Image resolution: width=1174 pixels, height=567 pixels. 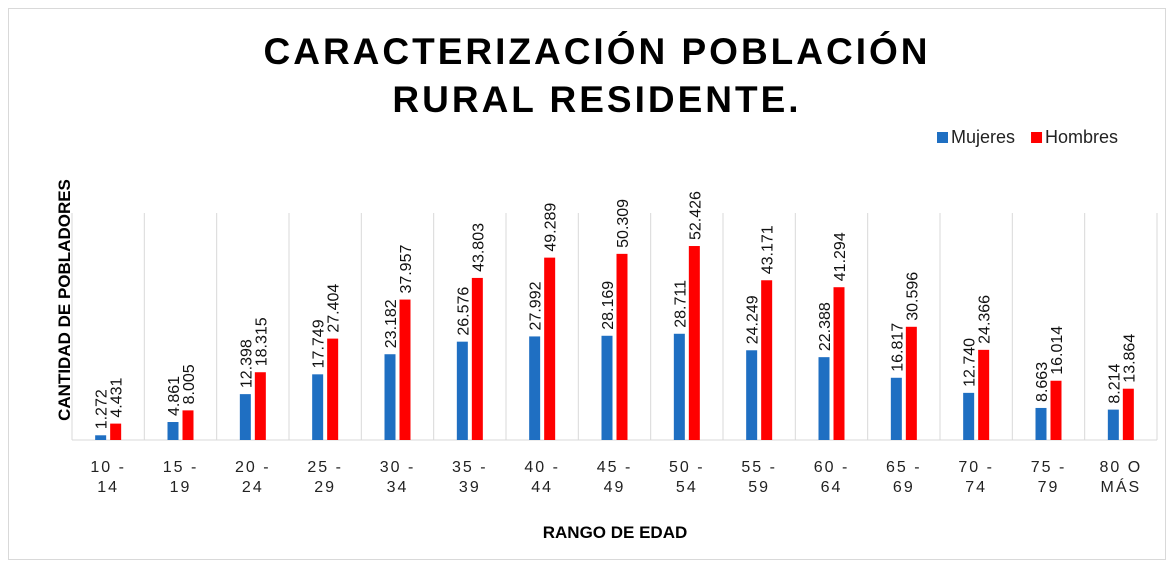 I want to click on data-label: 37.957, so click(x=406, y=269).